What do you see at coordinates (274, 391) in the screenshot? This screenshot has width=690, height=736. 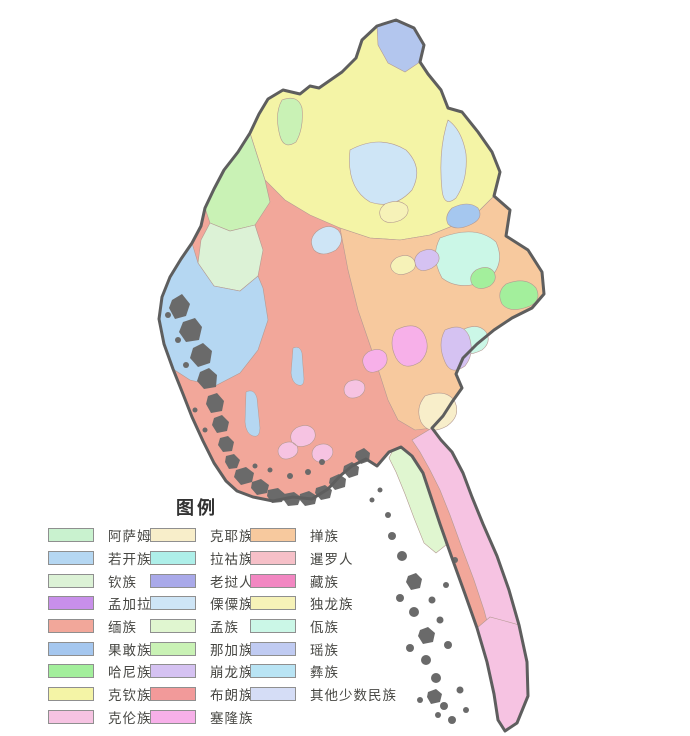 I see `lake-shapes` at bounding box center [274, 391].